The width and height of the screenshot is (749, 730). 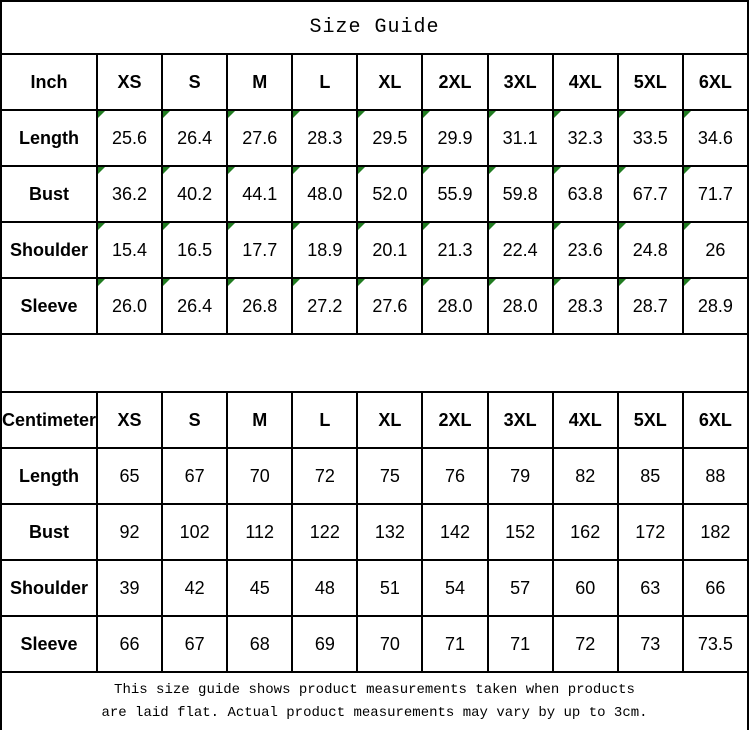 What do you see at coordinates (325, 193) in the screenshot?
I see `measurement-value: 48.0` at bounding box center [325, 193].